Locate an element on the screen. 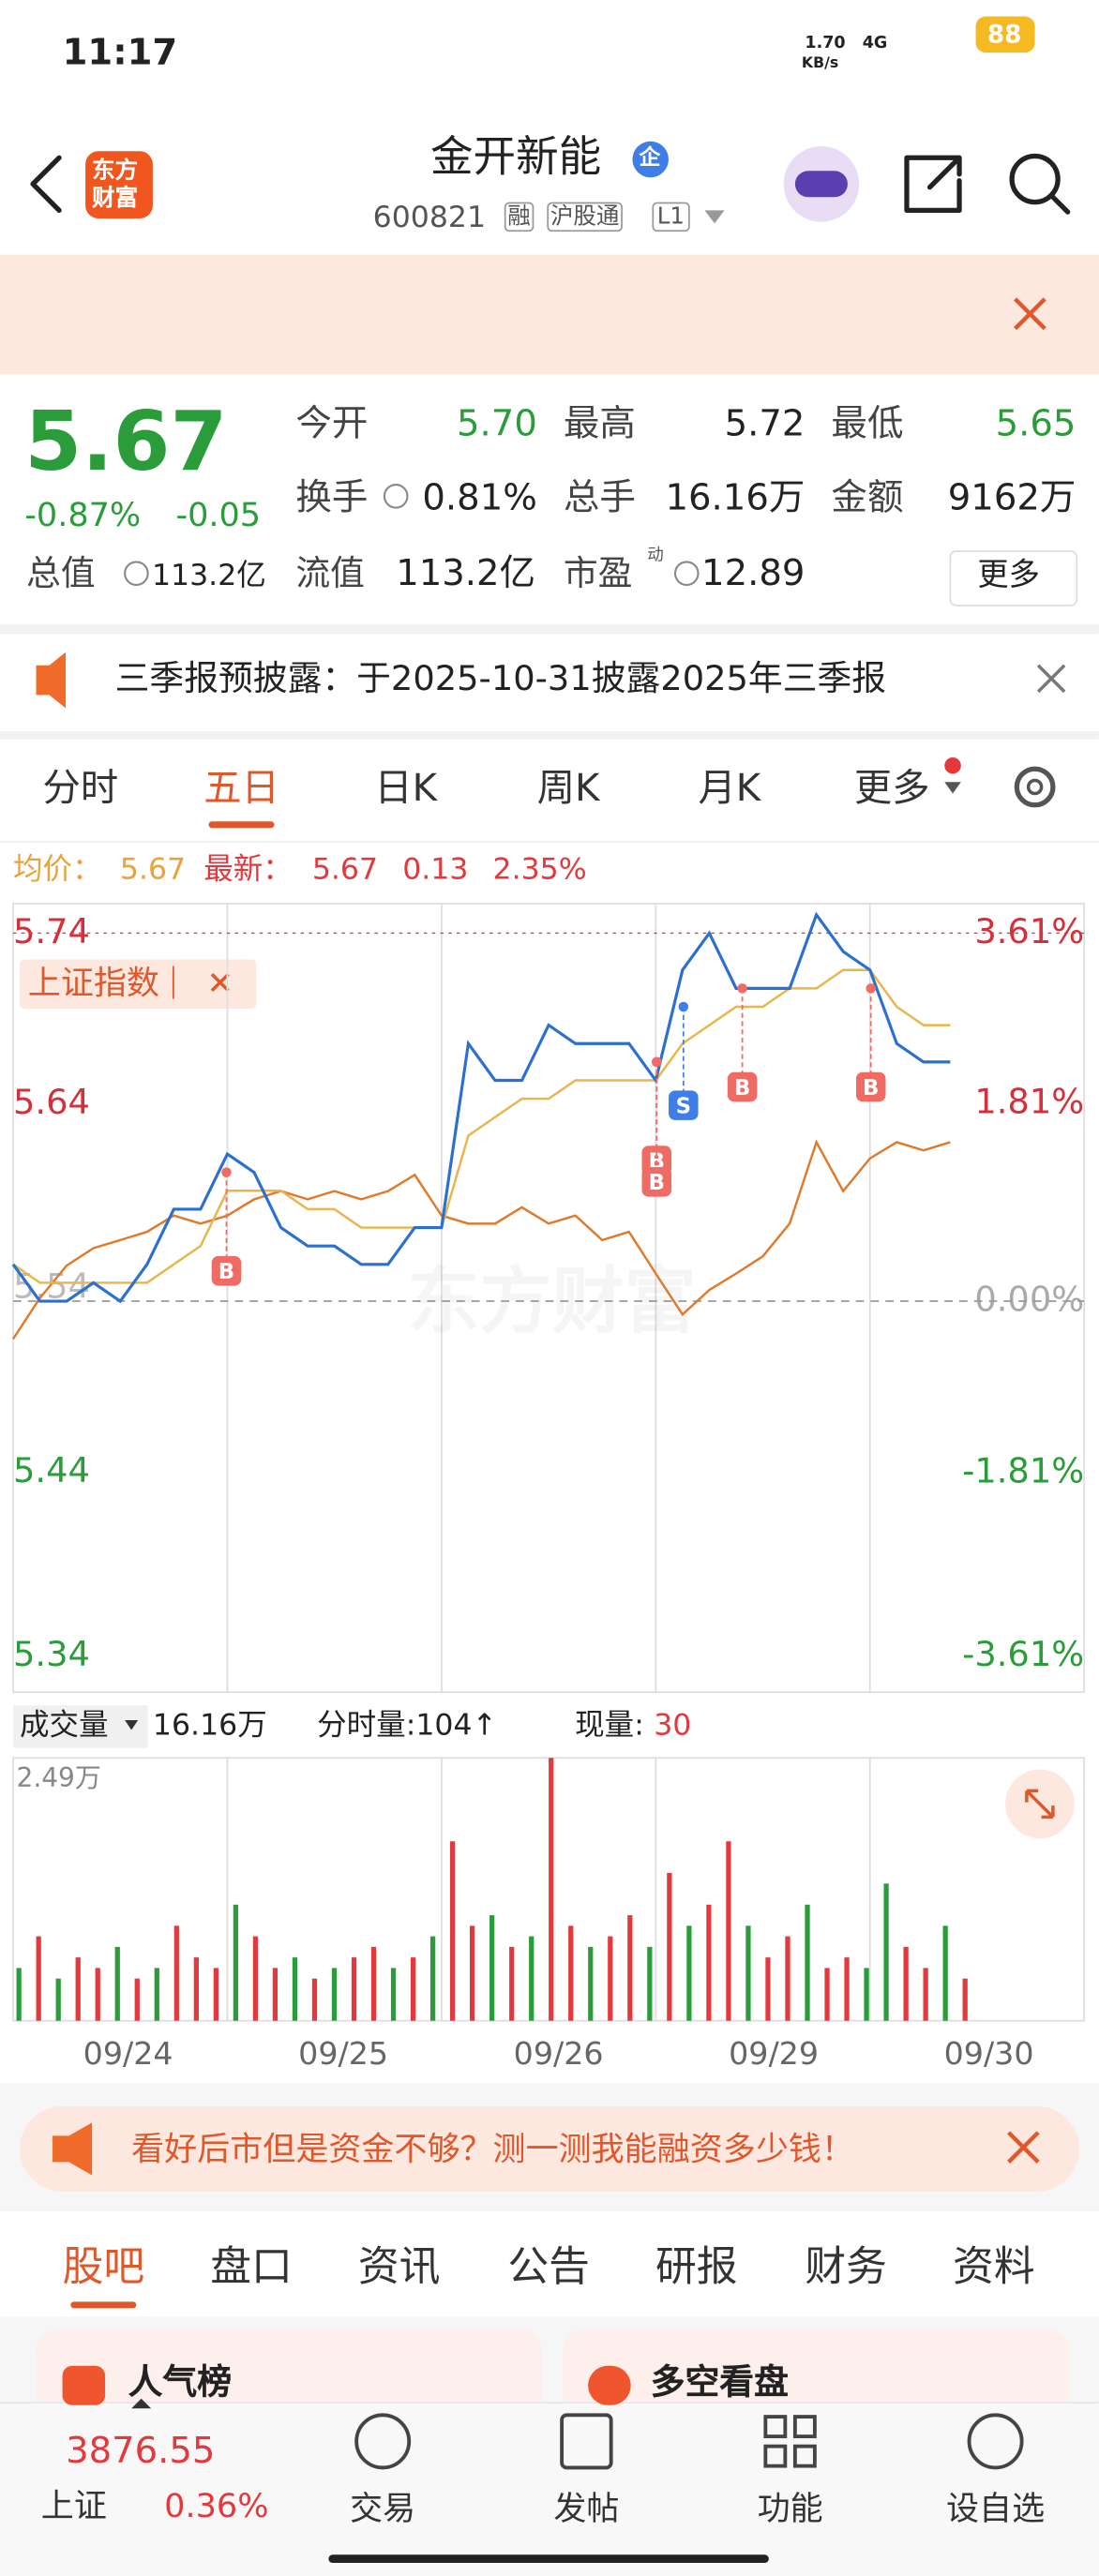 This screenshot has width=1099, height=2576. index-name: 上证 is located at coordinates (73, 2505).